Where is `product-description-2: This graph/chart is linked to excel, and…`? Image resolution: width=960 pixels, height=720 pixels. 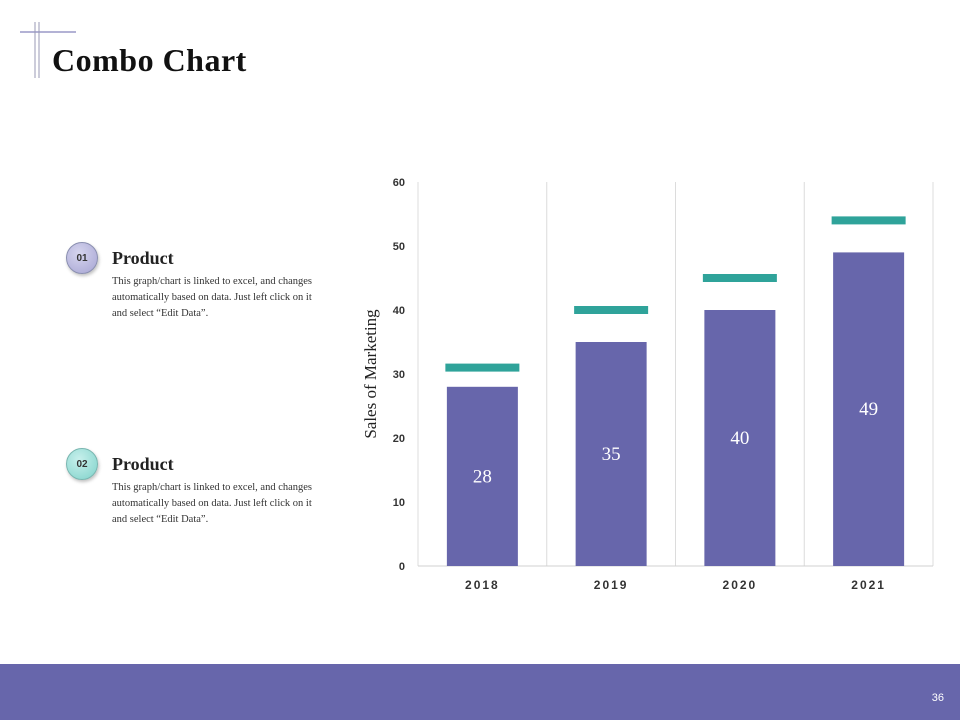
product-description-2: This graph/chart is linked to excel, and… is located at coordinates (212, 503).